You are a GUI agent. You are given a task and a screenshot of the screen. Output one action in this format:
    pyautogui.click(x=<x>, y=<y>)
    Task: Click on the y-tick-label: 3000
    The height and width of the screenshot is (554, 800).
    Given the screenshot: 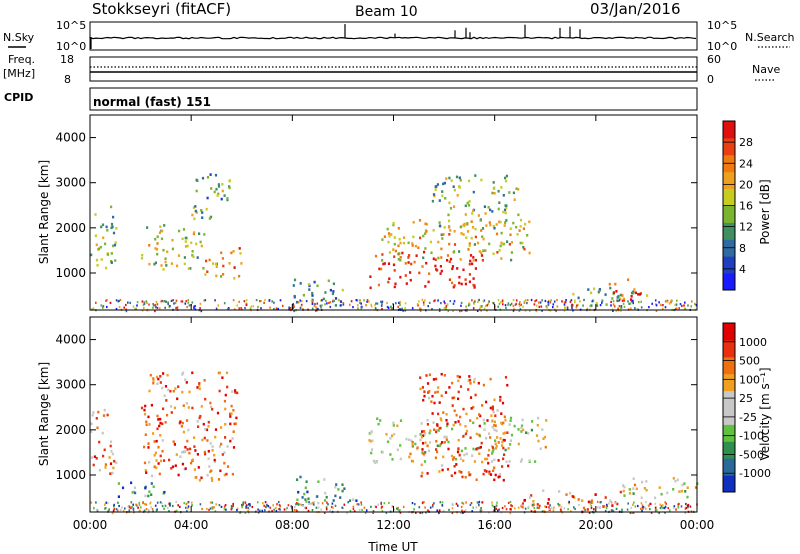 What is the action you would take?
    pyautogui.click(x=70, y=183)
    